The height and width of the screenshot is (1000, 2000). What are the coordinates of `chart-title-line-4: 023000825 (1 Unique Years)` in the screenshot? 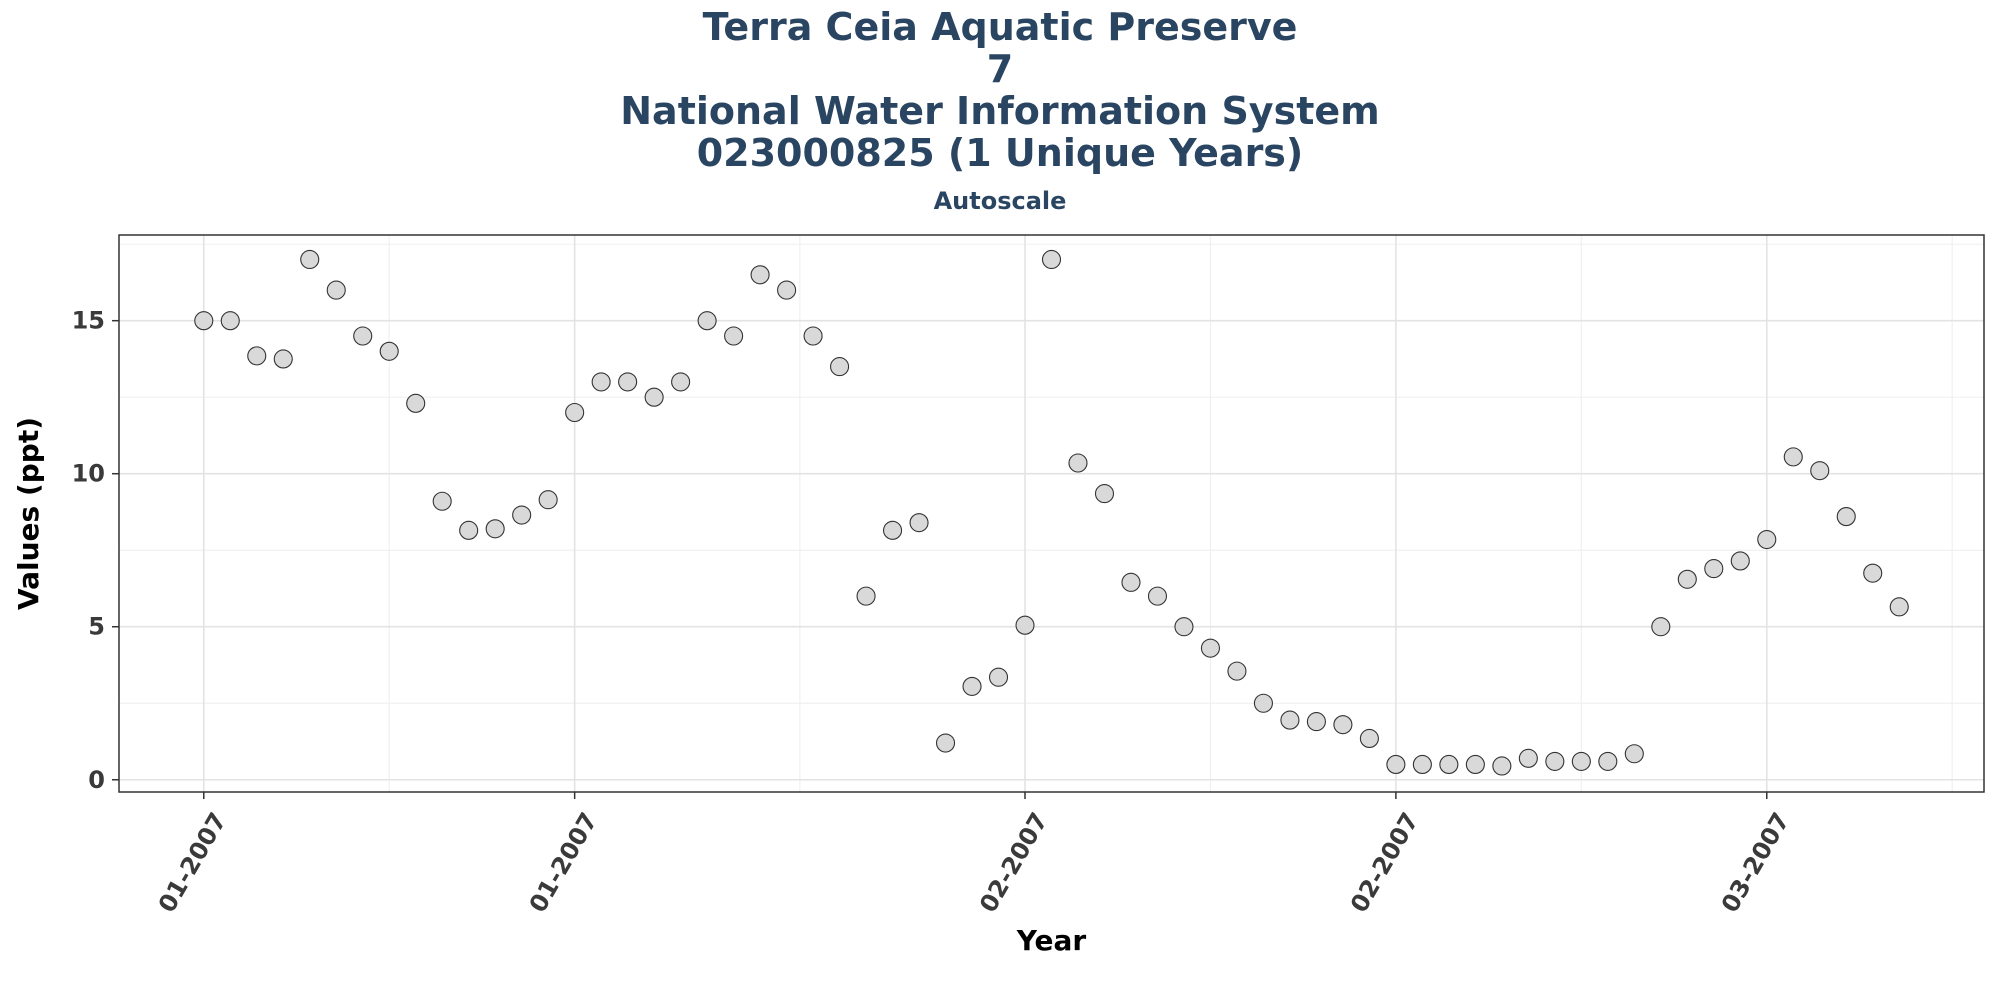 It's located at (1000, 153).